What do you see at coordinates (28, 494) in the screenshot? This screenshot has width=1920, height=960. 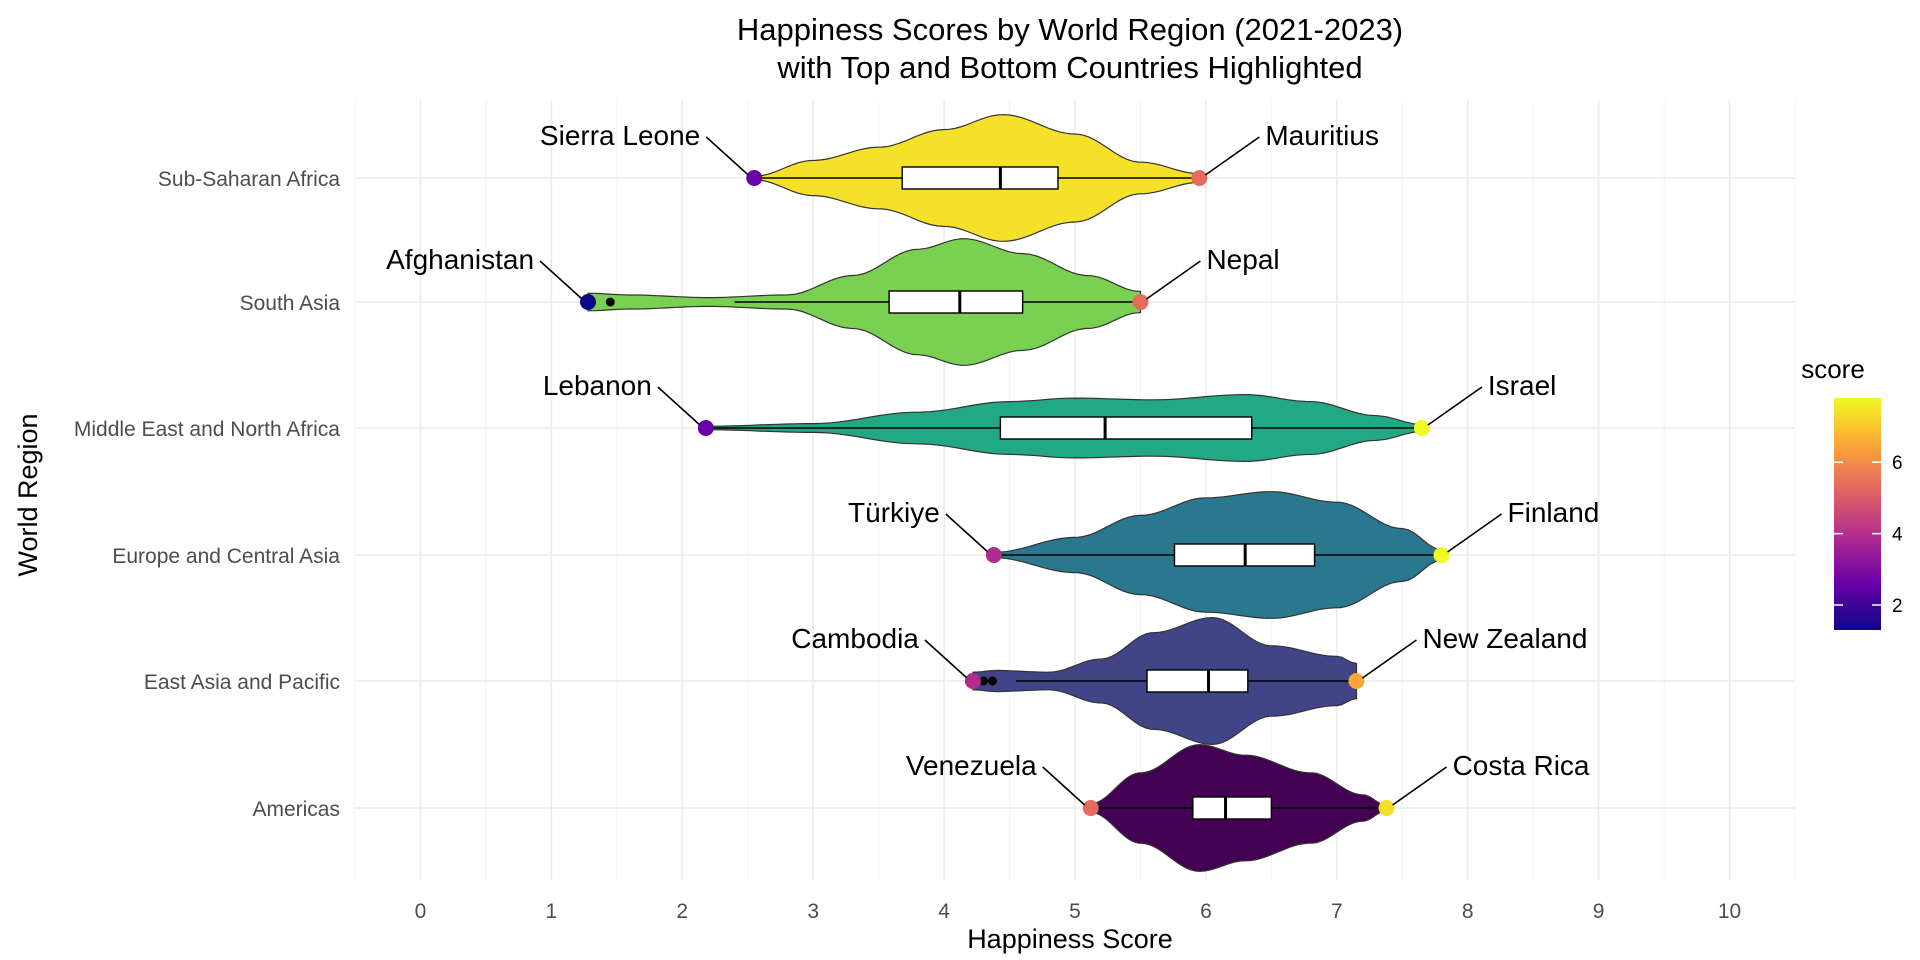 I see `y-axis-title: World Region` at bounding box center [28, 494].